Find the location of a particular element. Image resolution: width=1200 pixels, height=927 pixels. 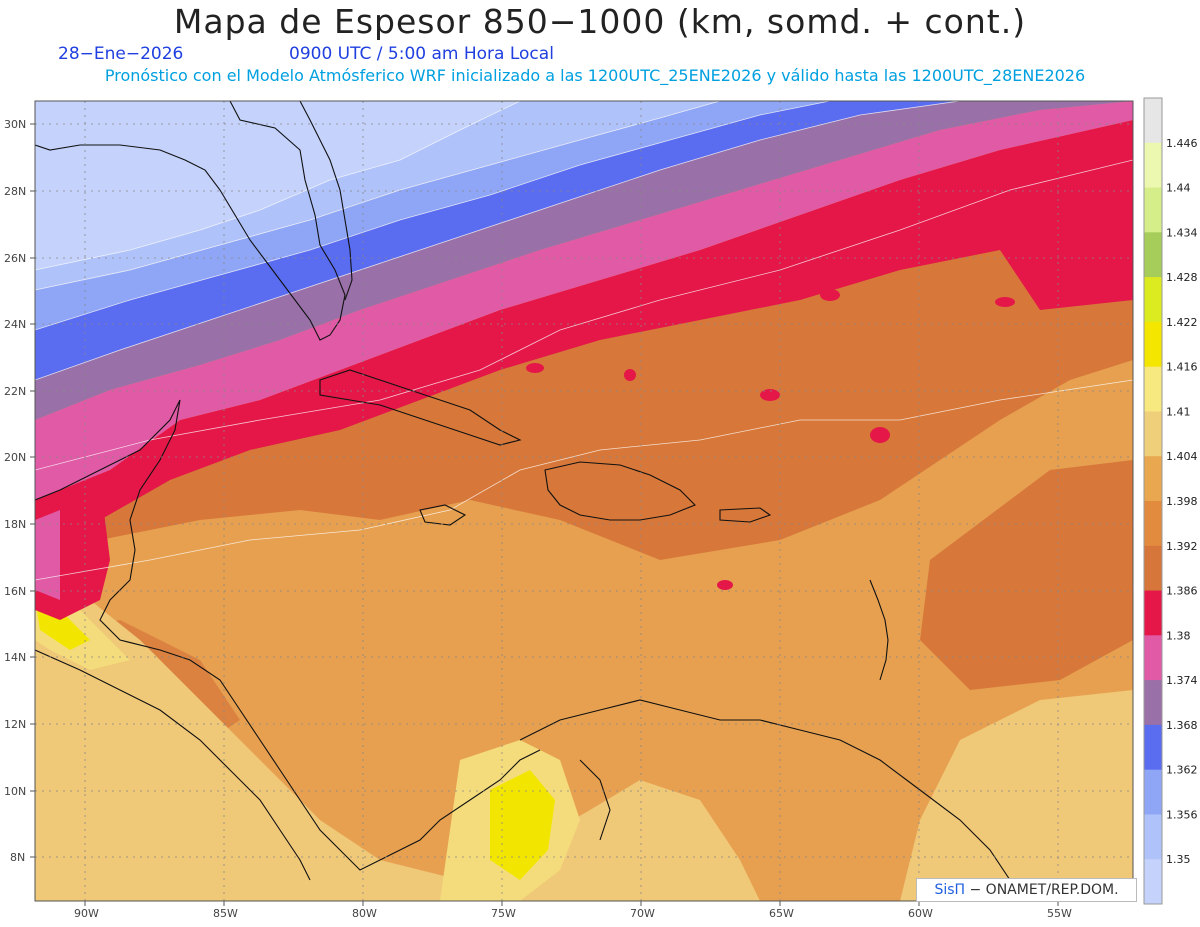

colorbar-label: 1.416 is located at coordinates (1182, 367).